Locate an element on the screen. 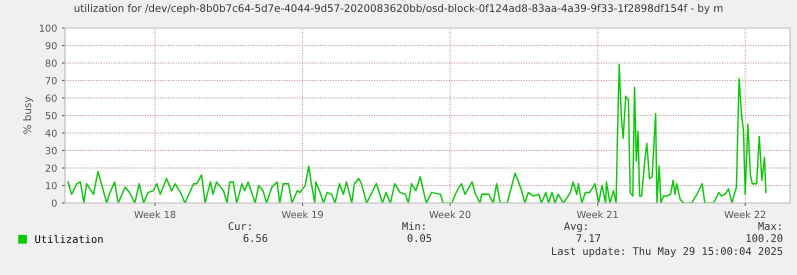  x-tick-label: Week 19 is located at coordinates (302, 214).